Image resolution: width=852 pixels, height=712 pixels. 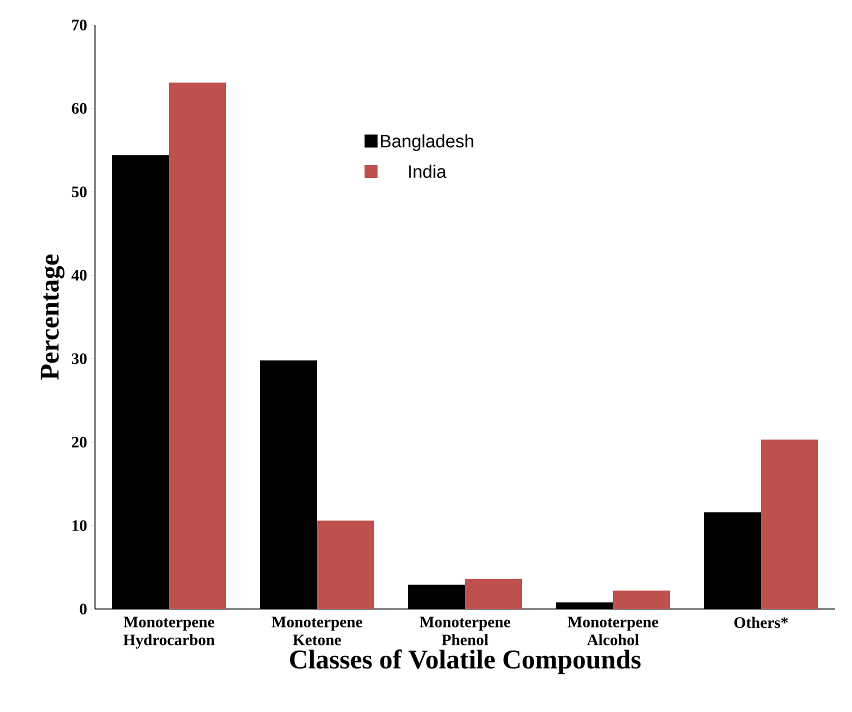 What do you see at coordinates (79, 108) in the screenshot?
I see `y-tick-label: 60` at bounding box center [79, 108].